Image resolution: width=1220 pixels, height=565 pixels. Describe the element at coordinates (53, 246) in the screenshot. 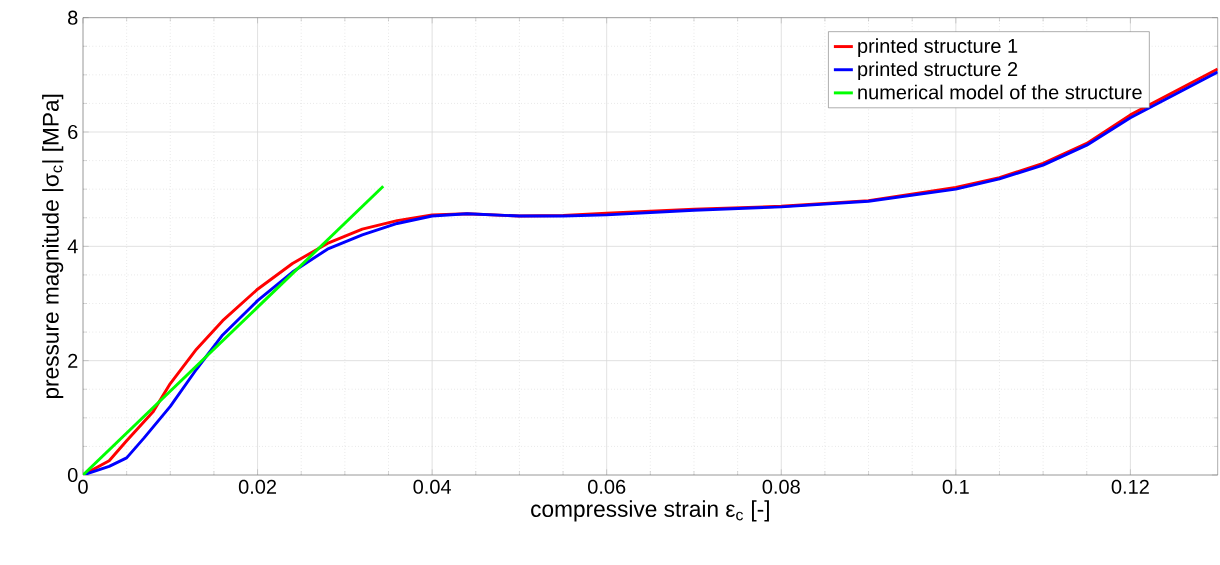

I see `y-axis-title: pressure magnitude |σ$_{c}$| [MPa]` at that location.